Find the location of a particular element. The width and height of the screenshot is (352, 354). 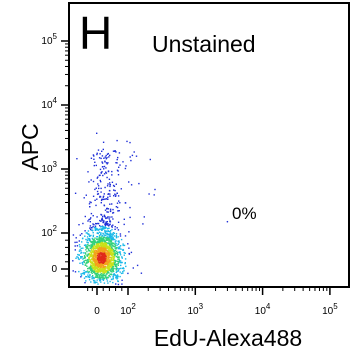

panel-letter: H is located at coordinates (95, 33).